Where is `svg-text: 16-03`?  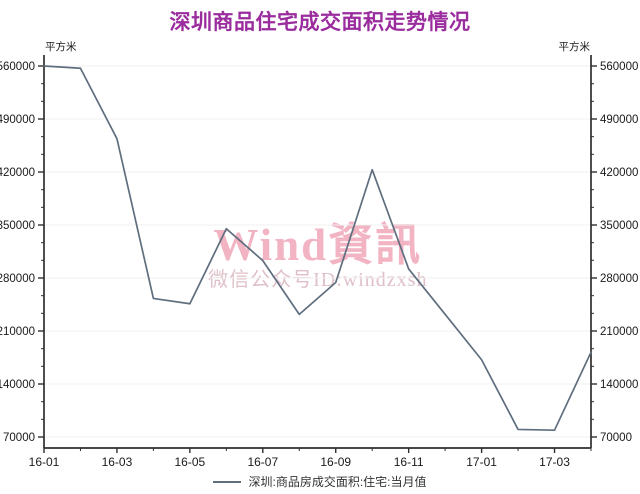 svg-text: 16-03 is located at coordinates (117, 462).